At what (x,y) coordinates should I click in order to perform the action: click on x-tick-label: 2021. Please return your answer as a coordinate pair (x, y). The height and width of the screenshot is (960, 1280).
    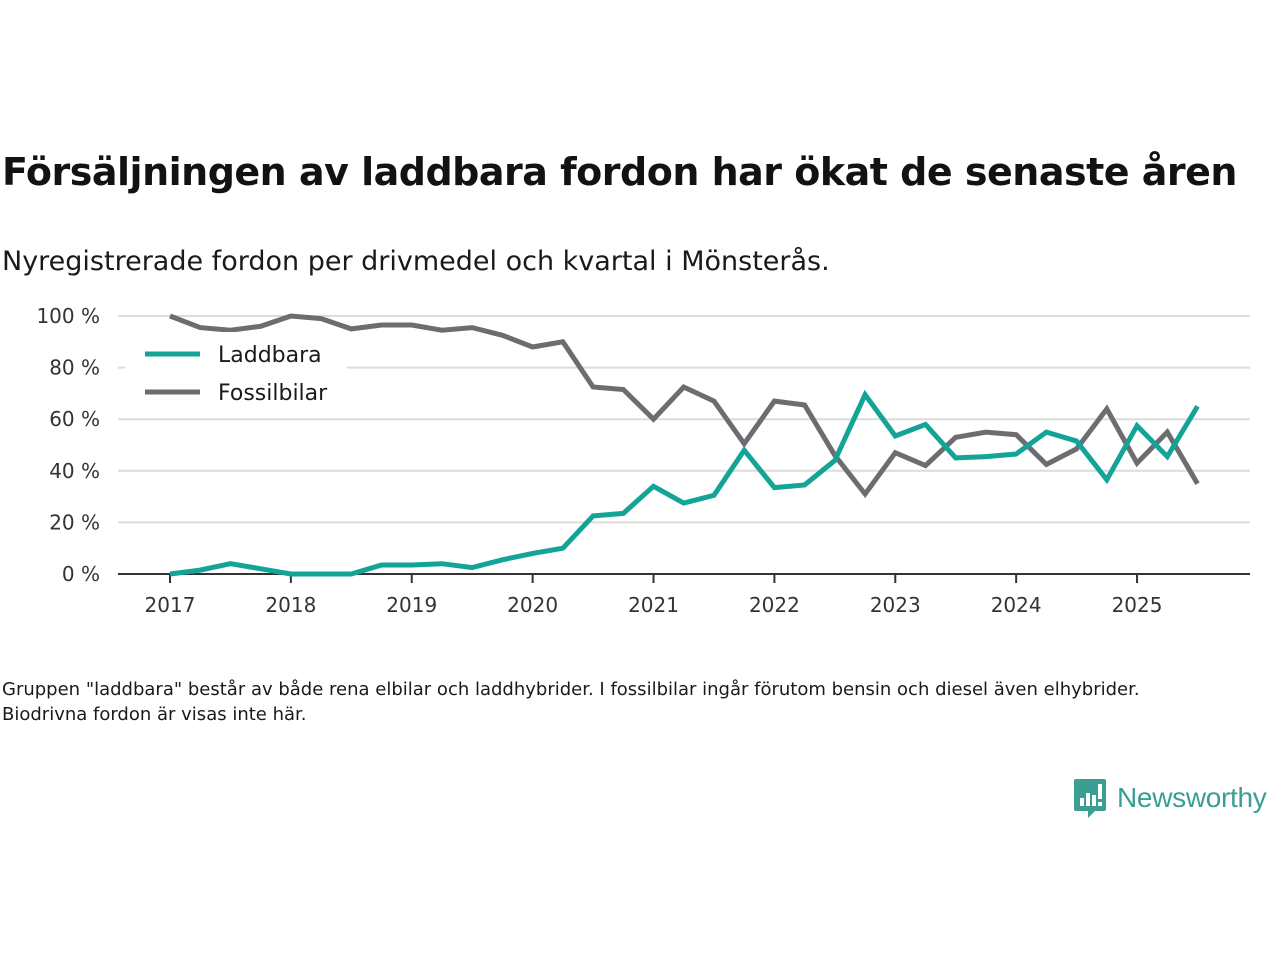
    Looking at the image, I should click on (653, 605).